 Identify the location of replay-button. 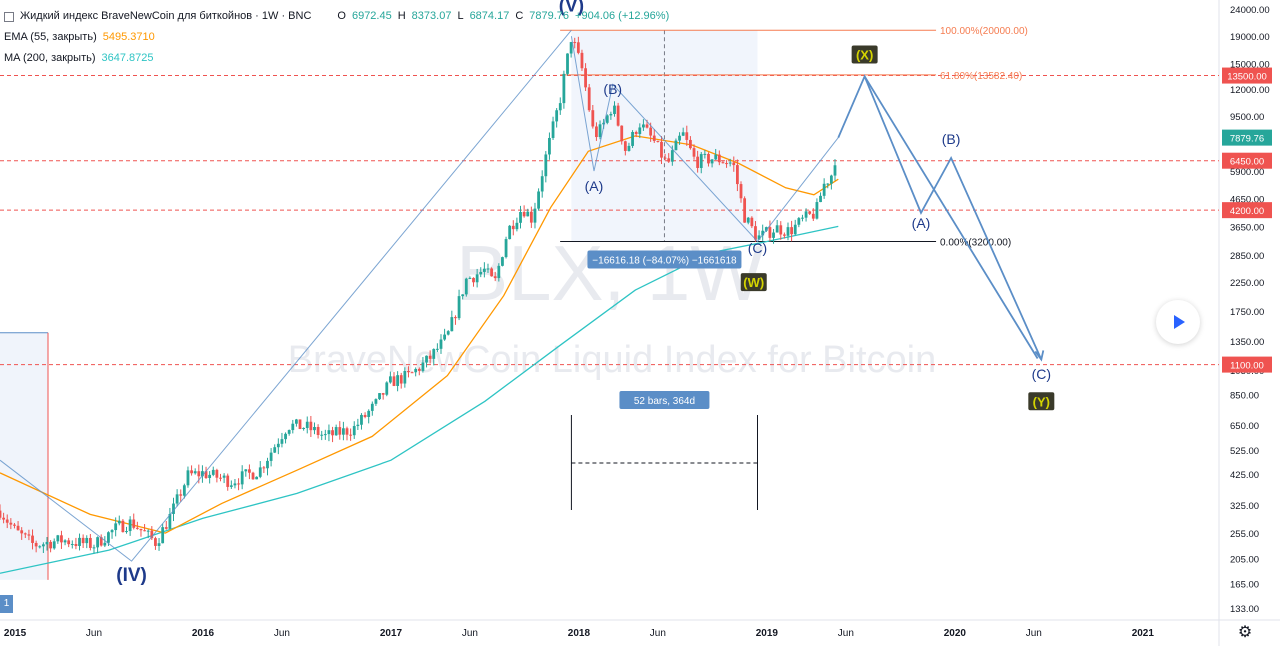
(1178, 322).